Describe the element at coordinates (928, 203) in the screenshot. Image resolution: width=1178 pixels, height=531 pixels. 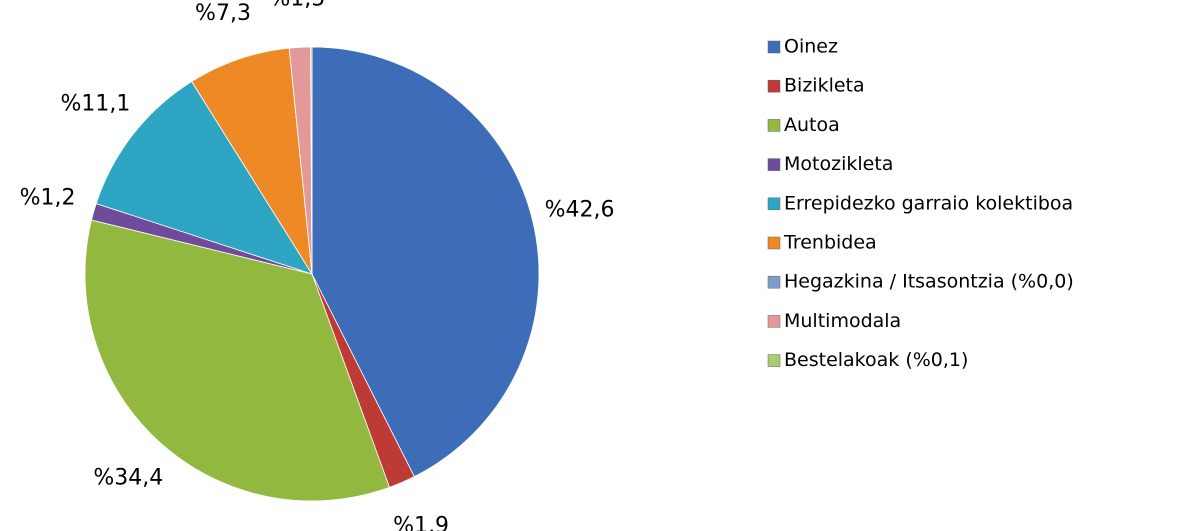
I see `legend-label: Errepidezko garraio kolektiboa` at that location.